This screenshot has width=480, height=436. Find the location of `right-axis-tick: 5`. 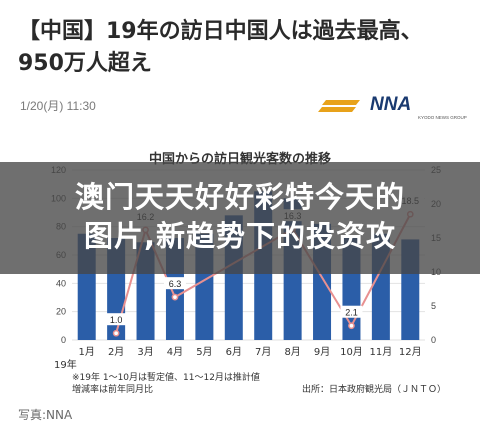

right-axis-tick: 5 is located at coordinates (433, 306).